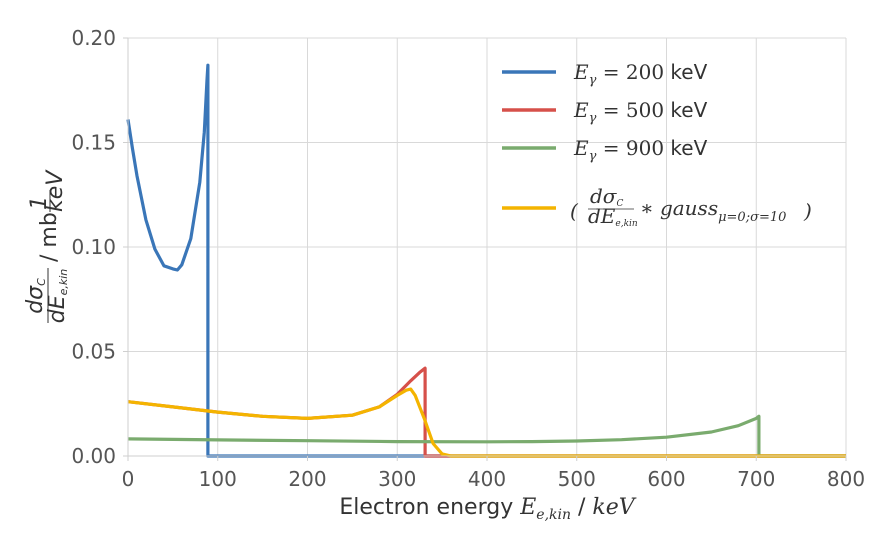  Describe the element at coordinates (39, 203) in the screenshot. I see `svg-text: 1` at that location.